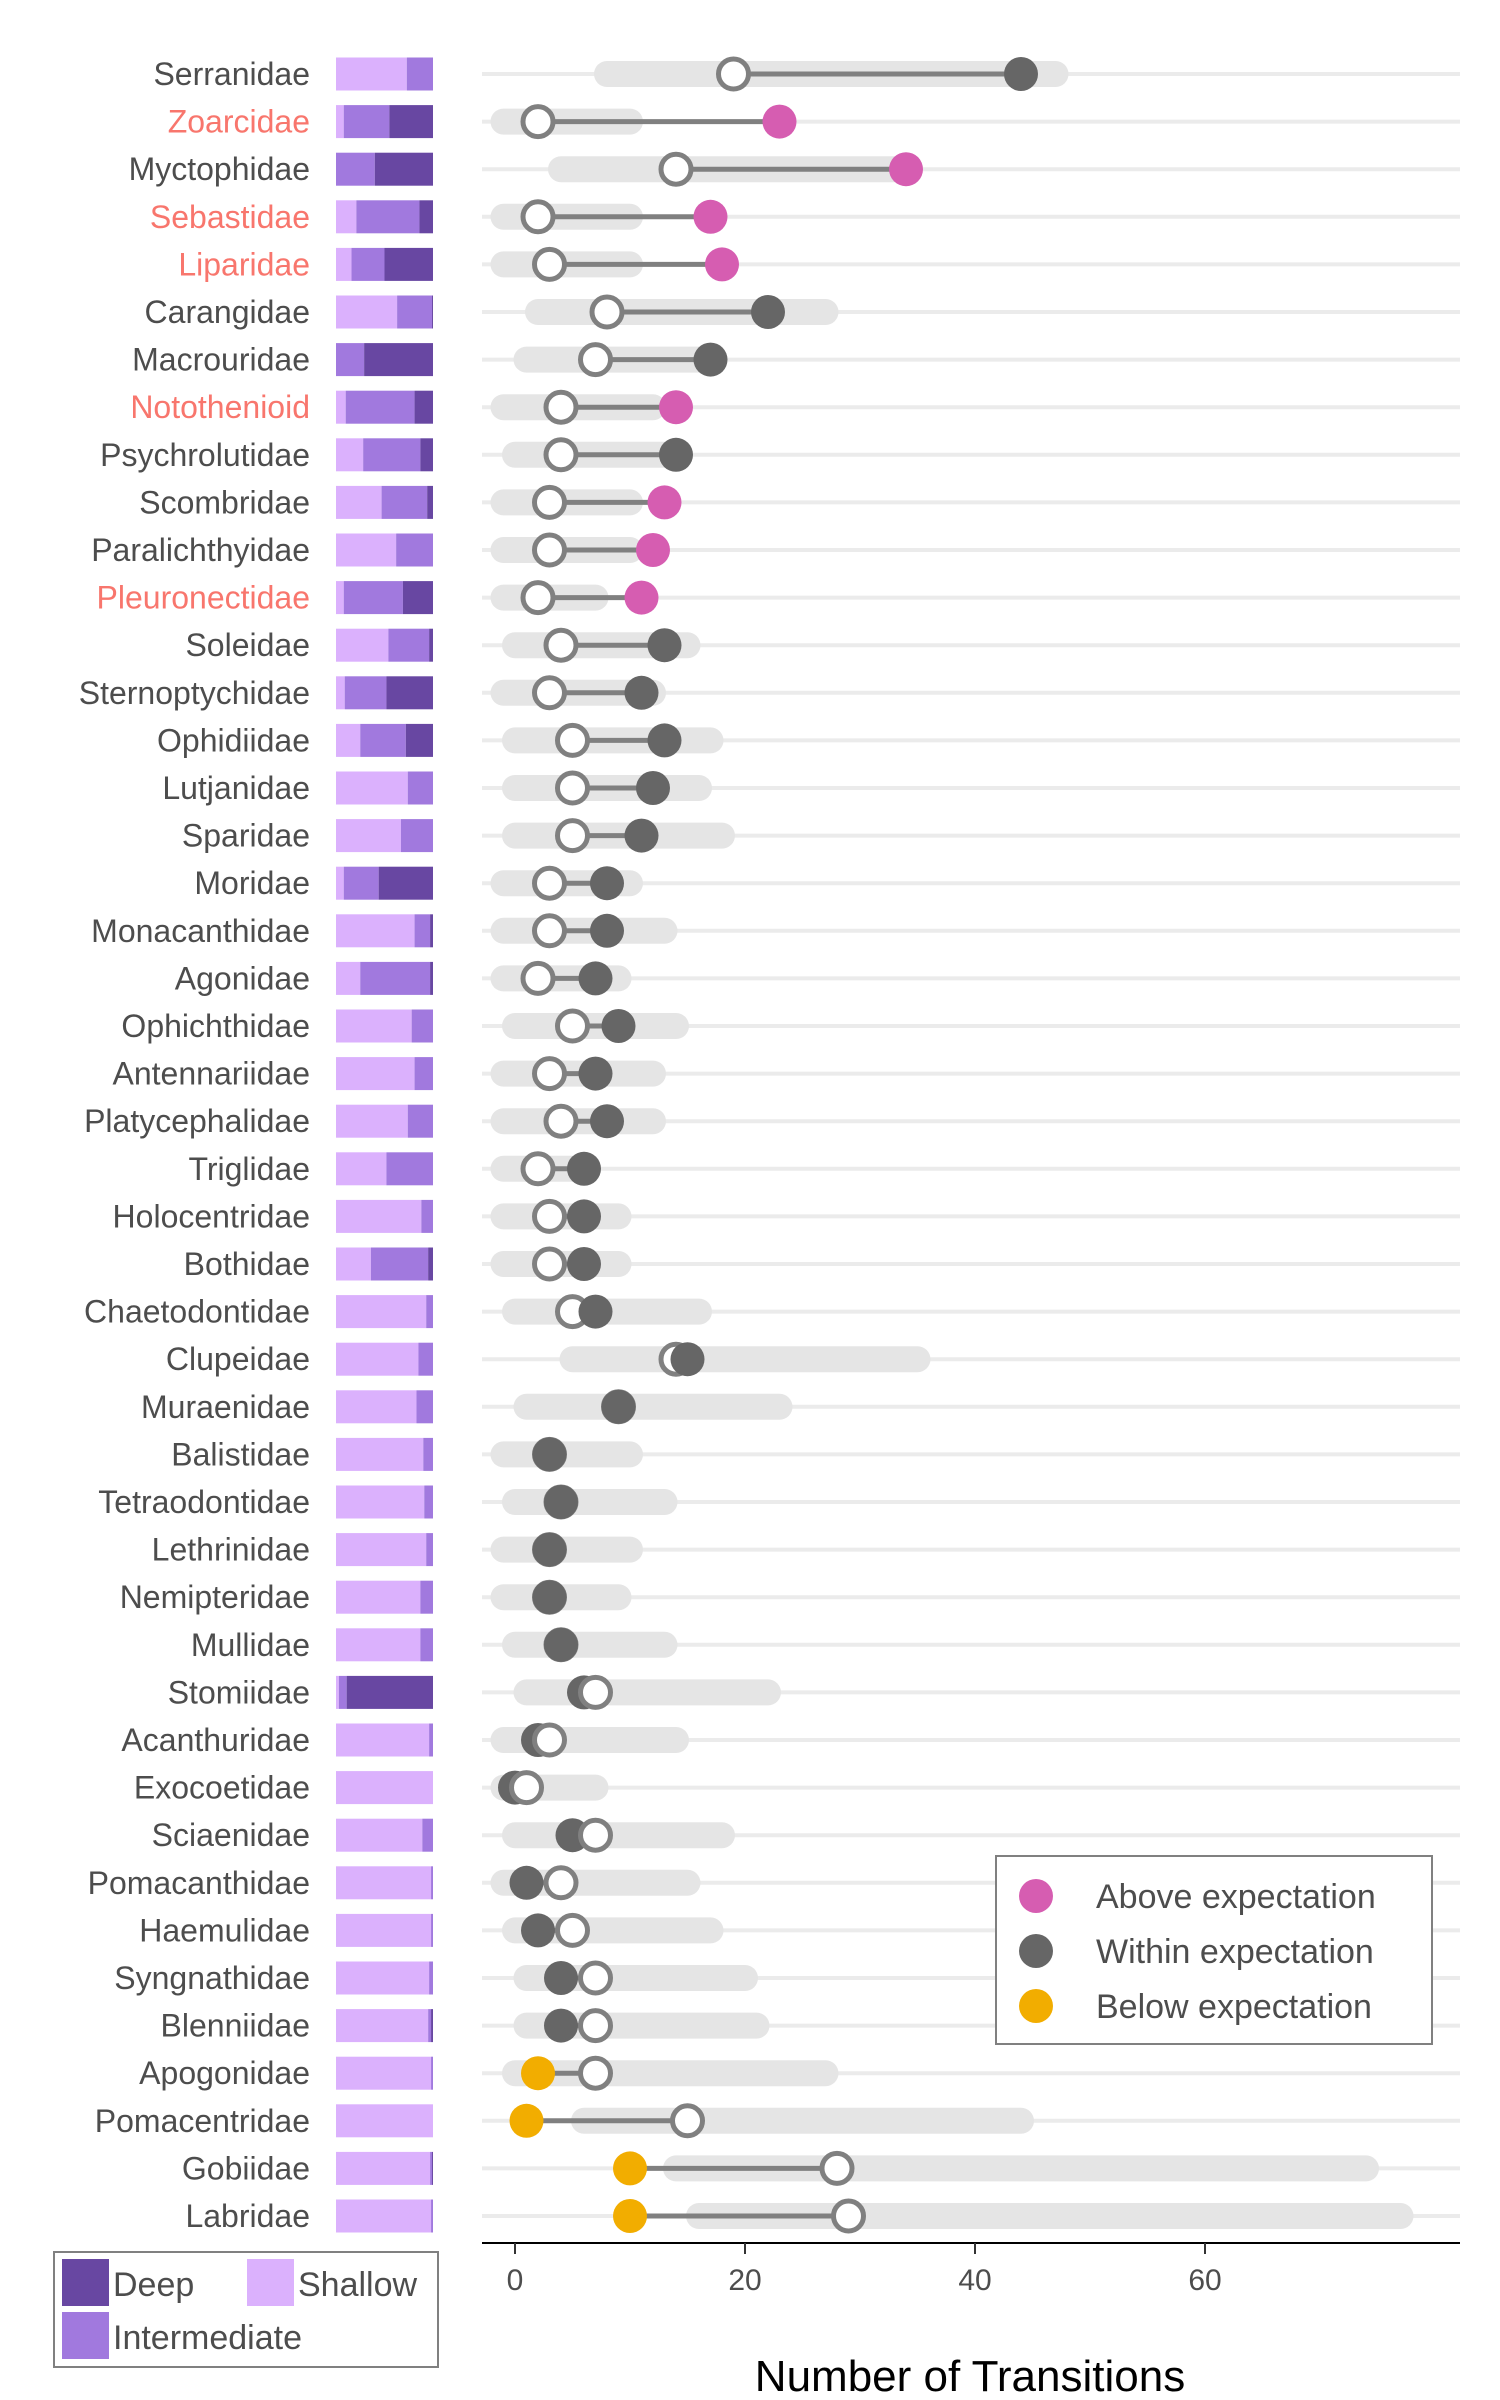 Image resolution: width=1500 pixels, height=2400 pixels. Describe the element at coordinates (205, 455) in the screenshot. I see `family-label: Psychrolutidae` at that location.